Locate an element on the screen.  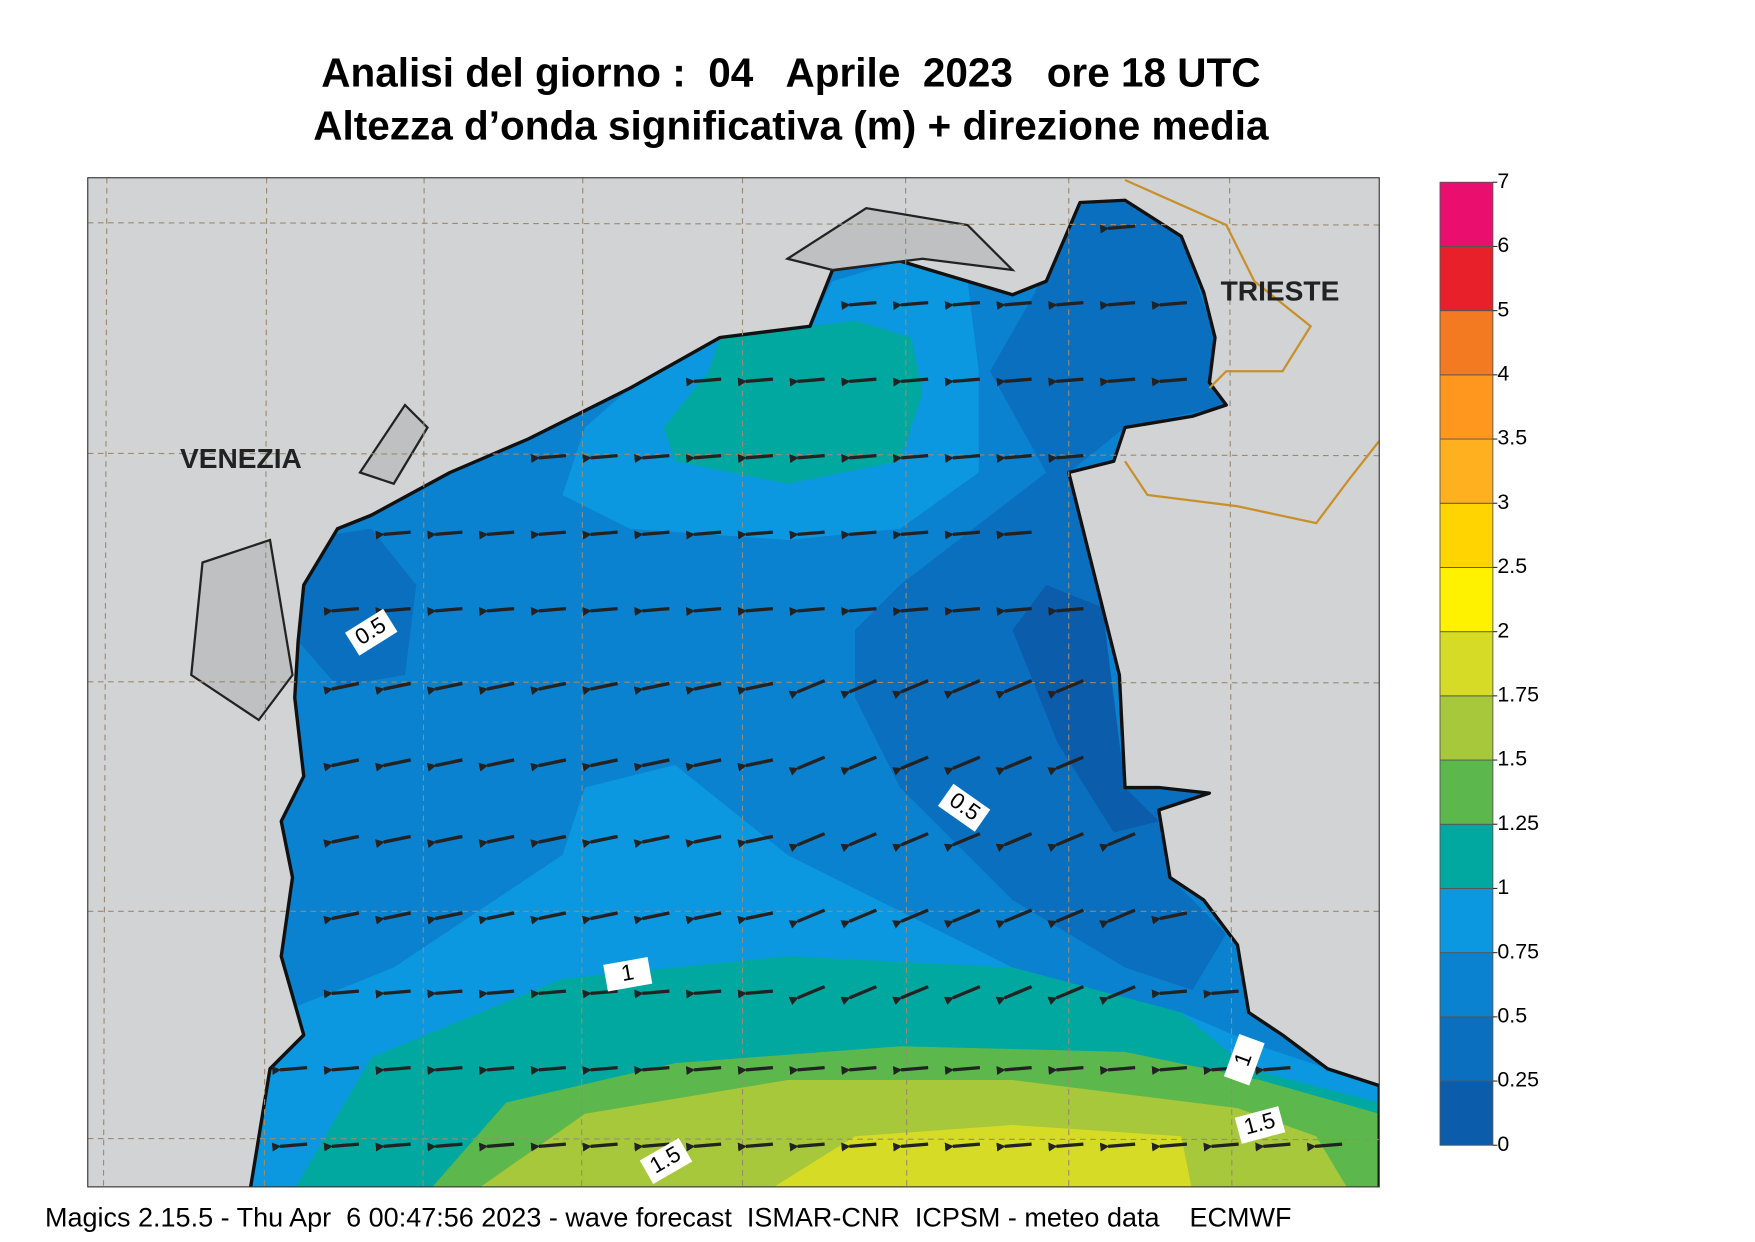
contour-label: 1.5 is located at coordinates (1260, 1125).